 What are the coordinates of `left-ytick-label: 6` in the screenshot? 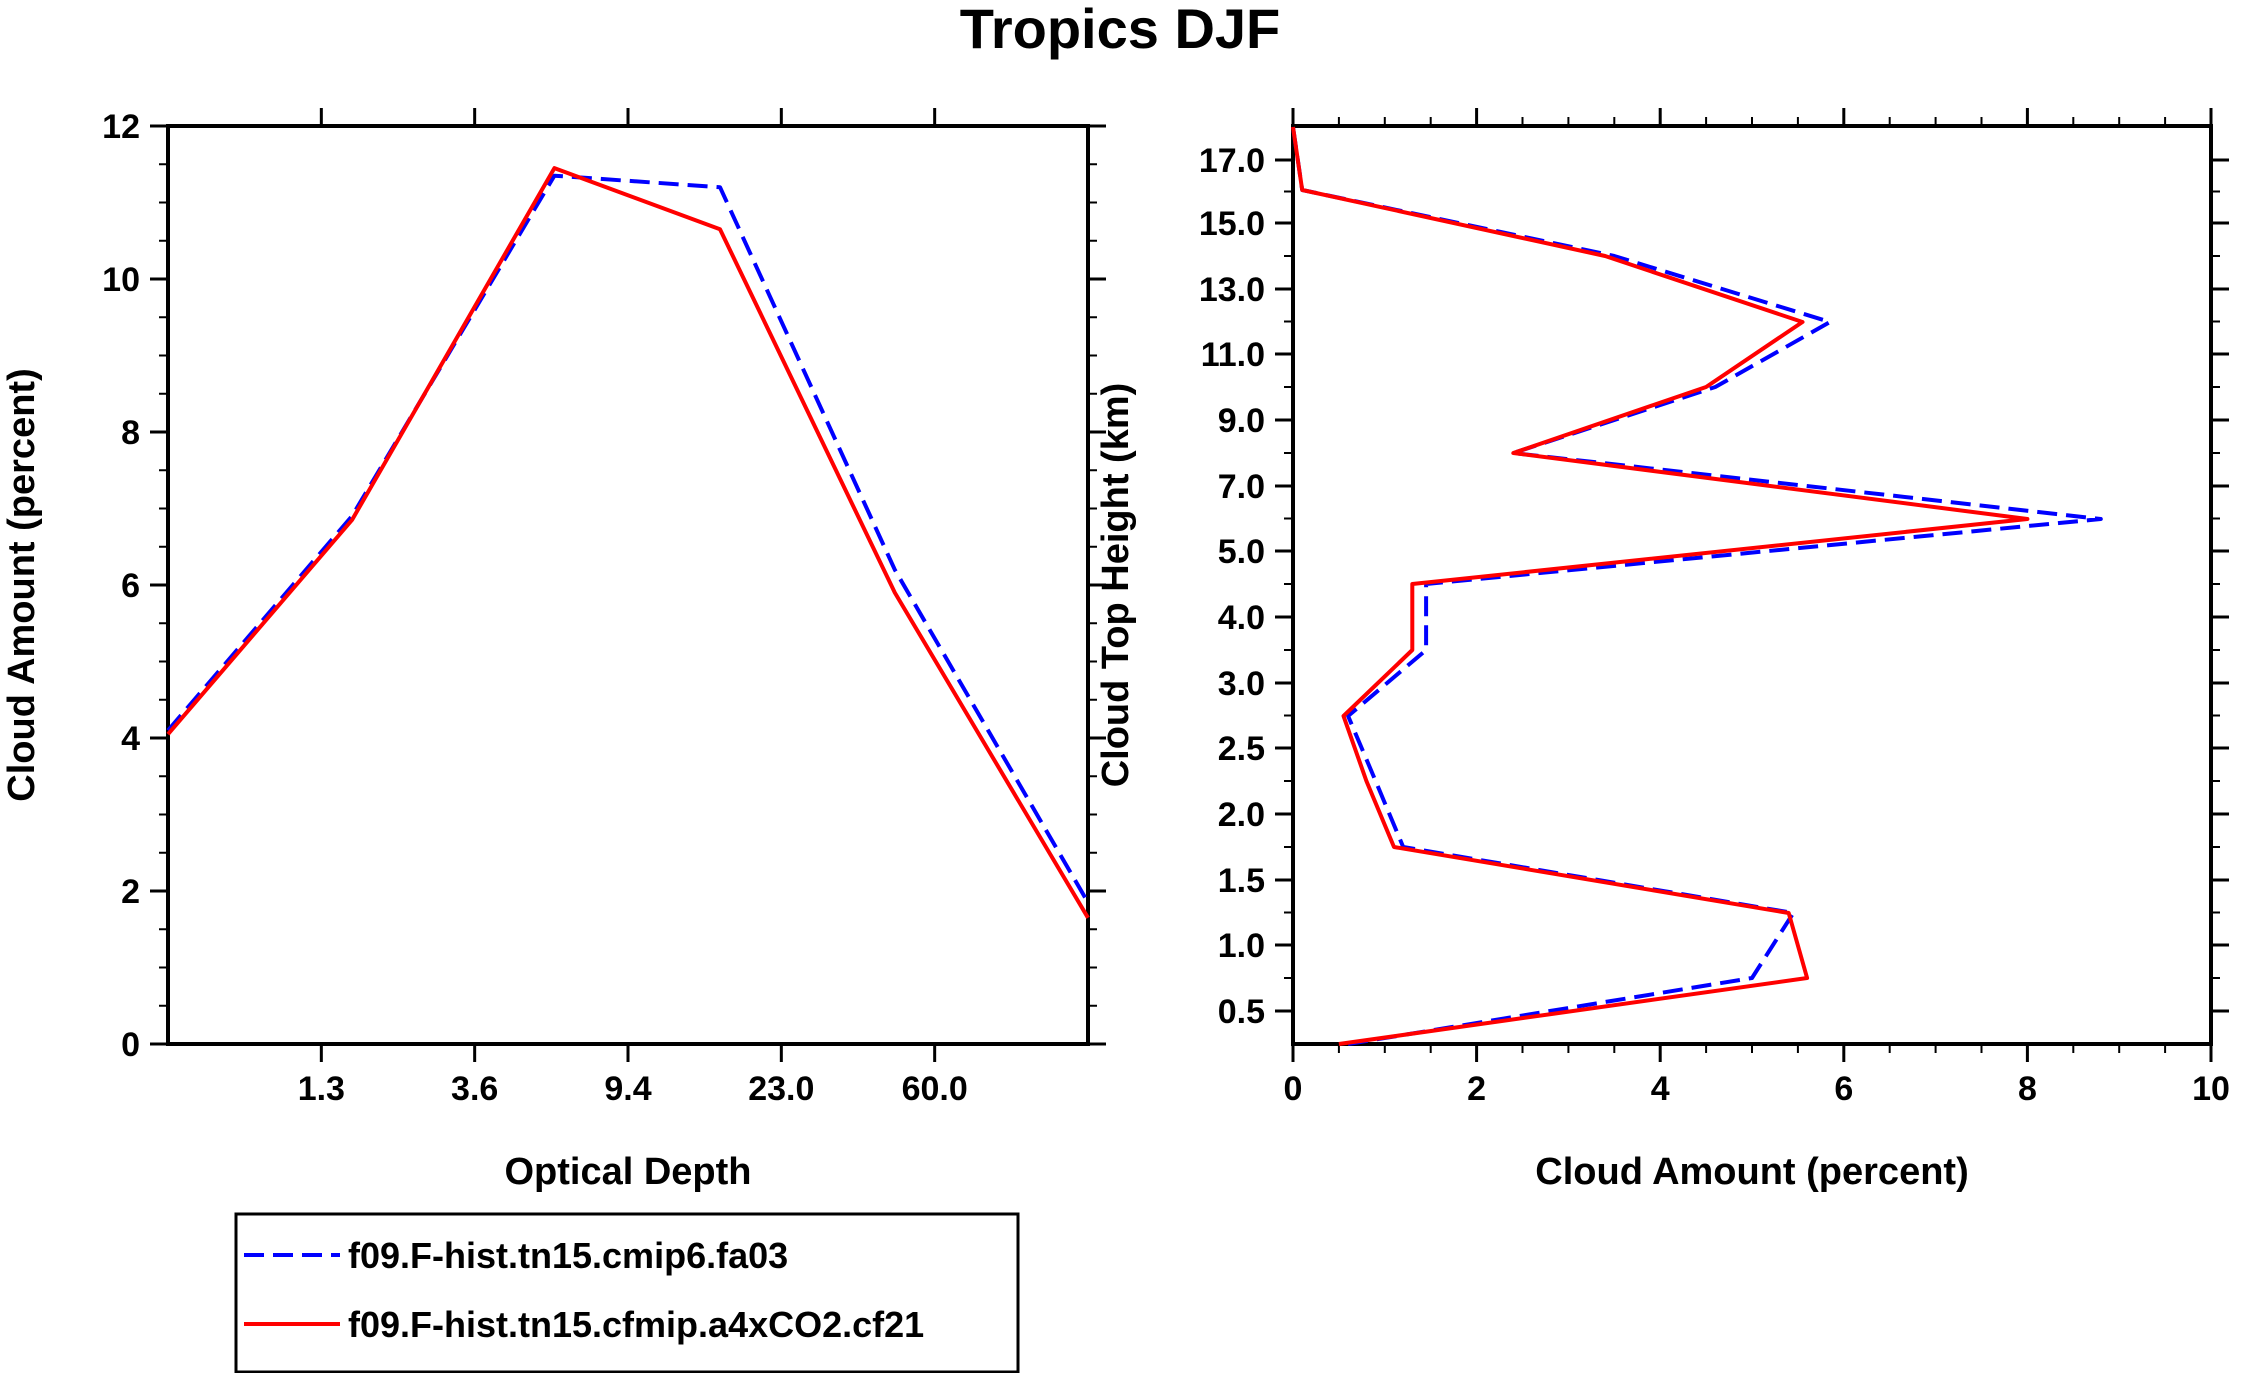 It's located at (130, 586).